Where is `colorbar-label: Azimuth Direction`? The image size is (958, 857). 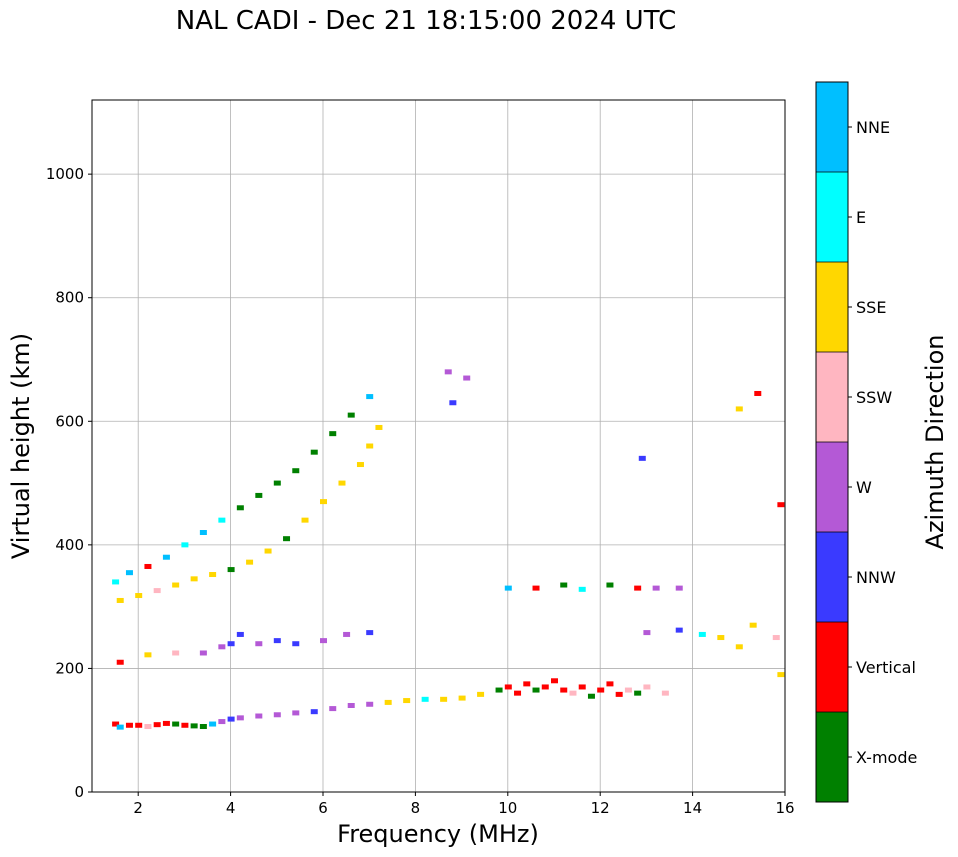
colorbar-label: Azimuth Direction is located at coordinates (935, 442).